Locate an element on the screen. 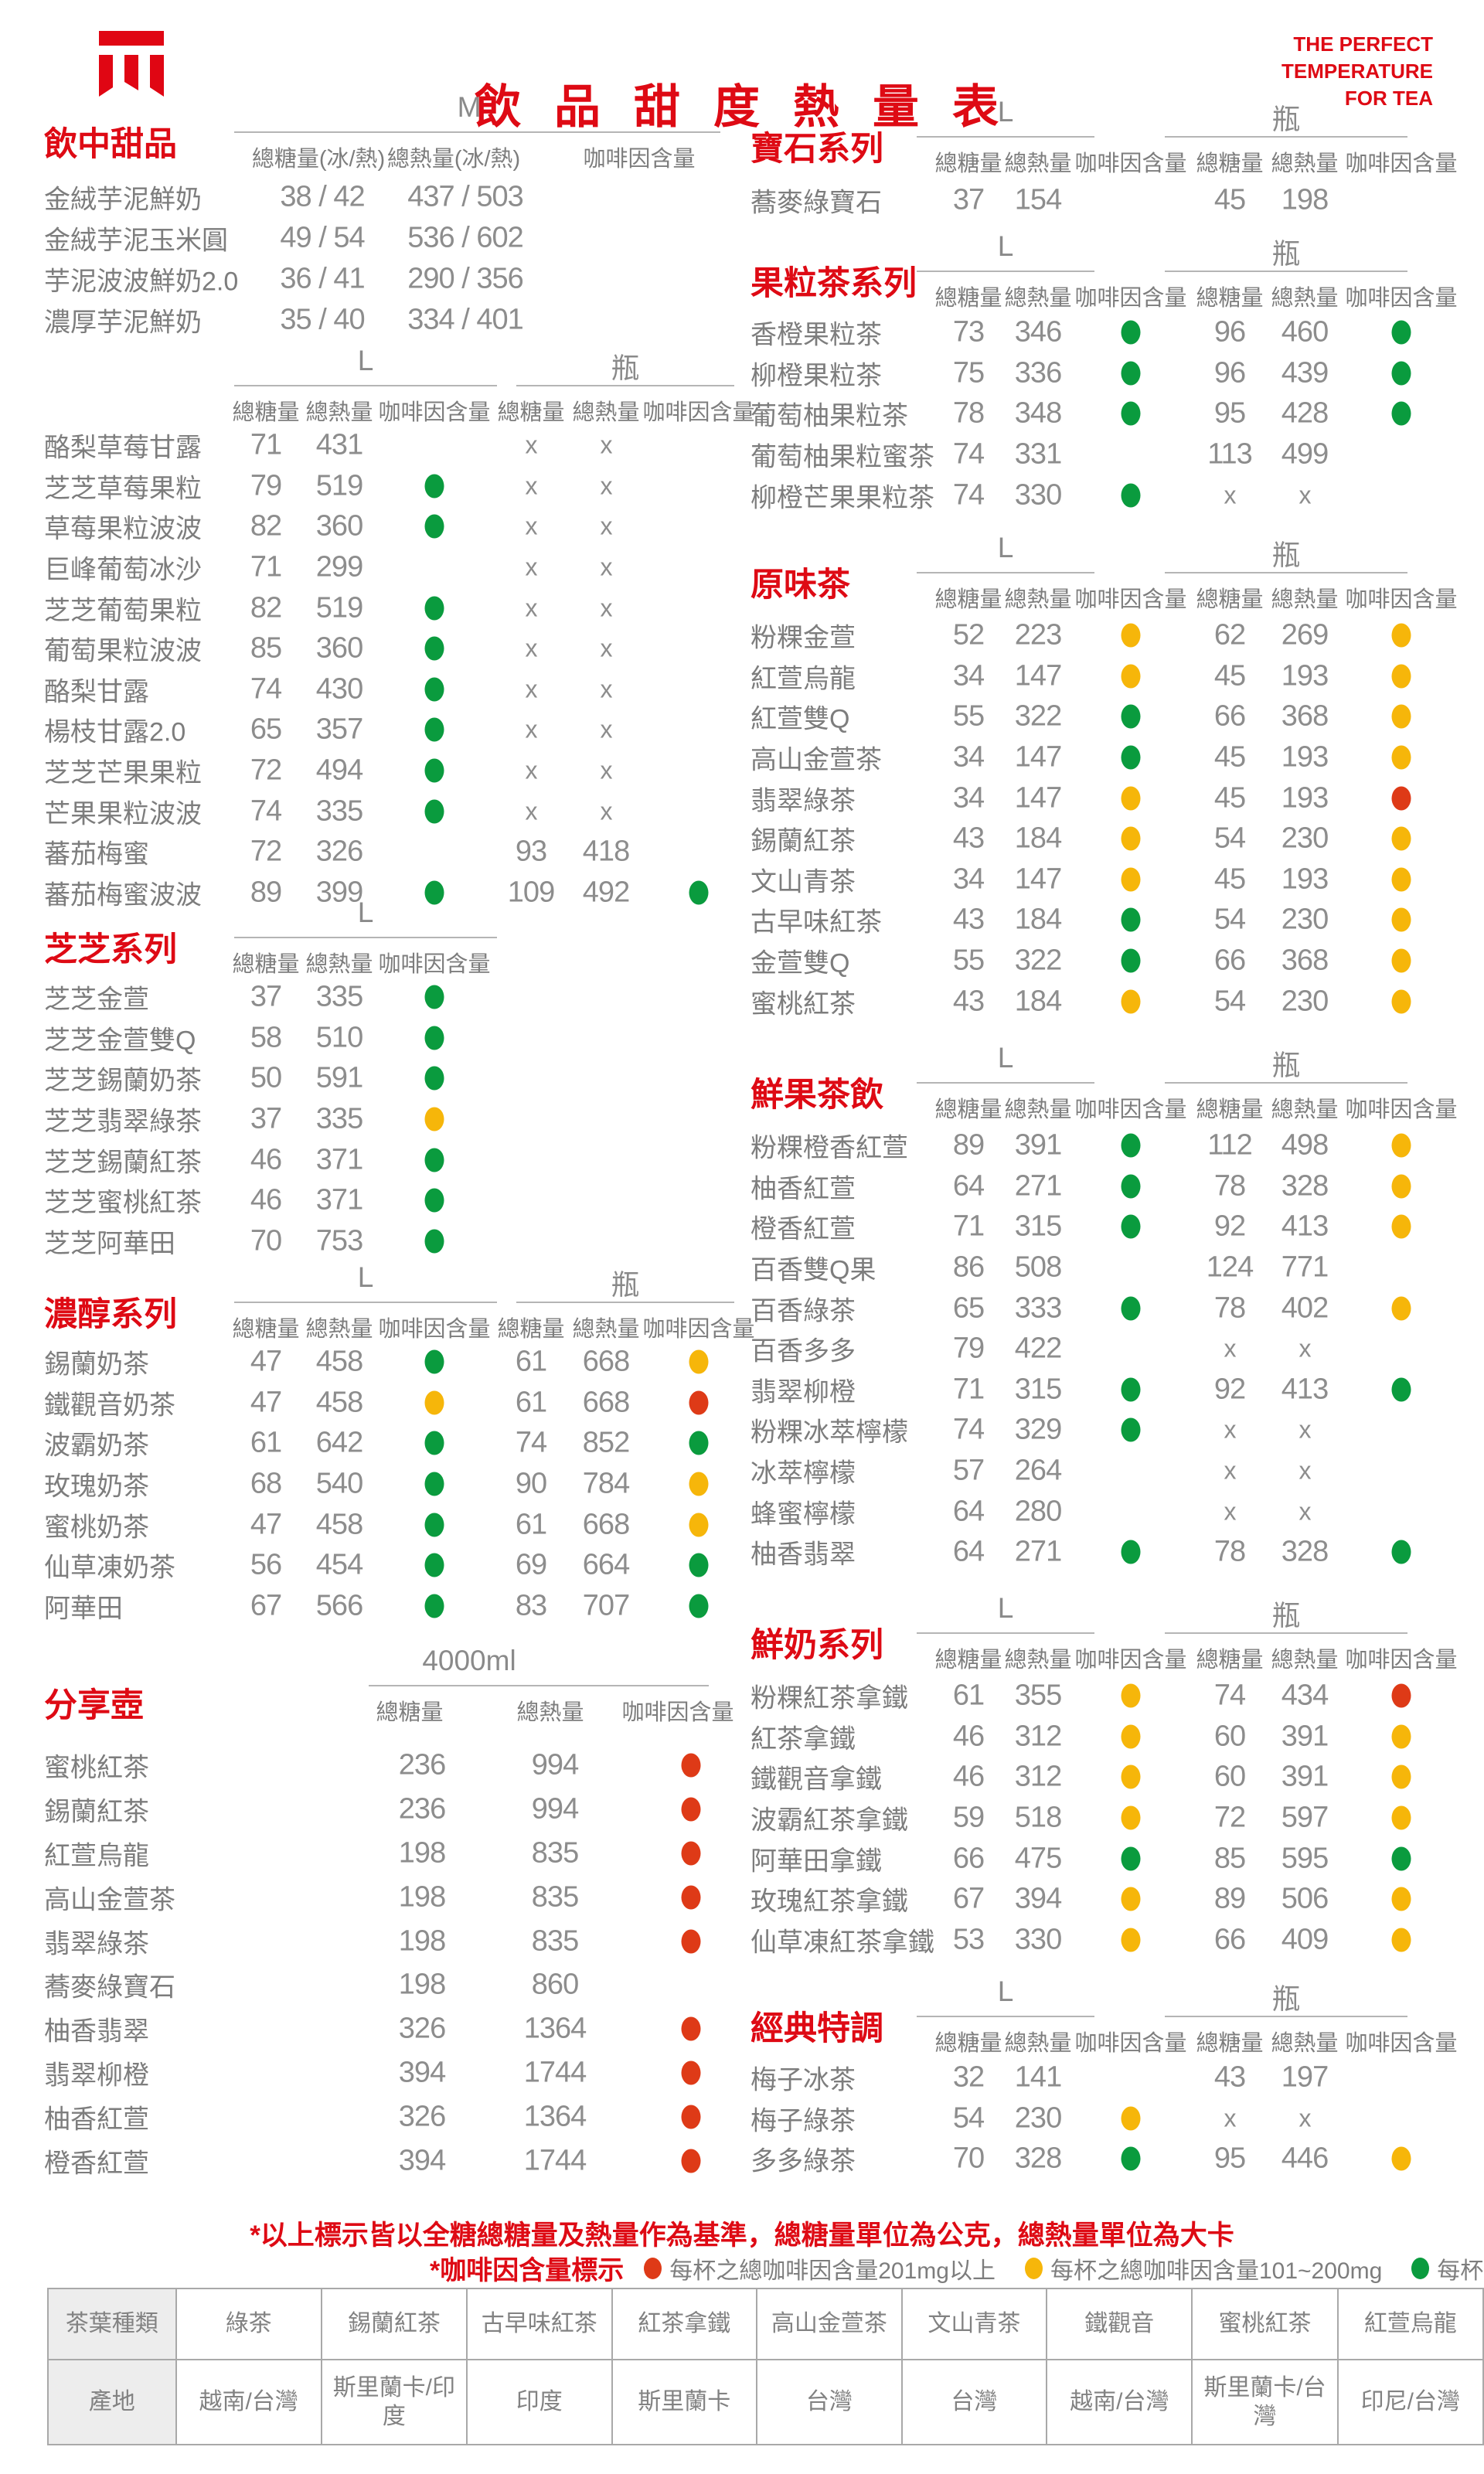 This screenshot has height=2474, width=1484. sugar-value: 54 is located at coordinates (968, 2118).